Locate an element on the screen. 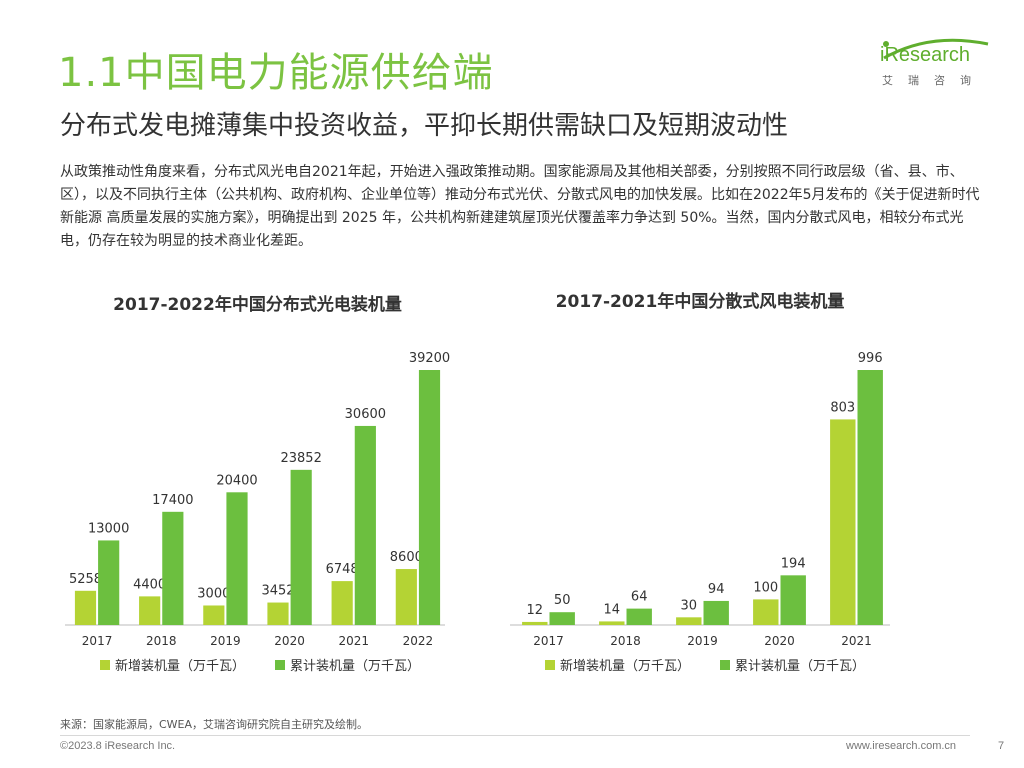 Image resolution: width=1024 pixels, height=768 pixels. page-number: 7 is located at coordinates (1001, 746).